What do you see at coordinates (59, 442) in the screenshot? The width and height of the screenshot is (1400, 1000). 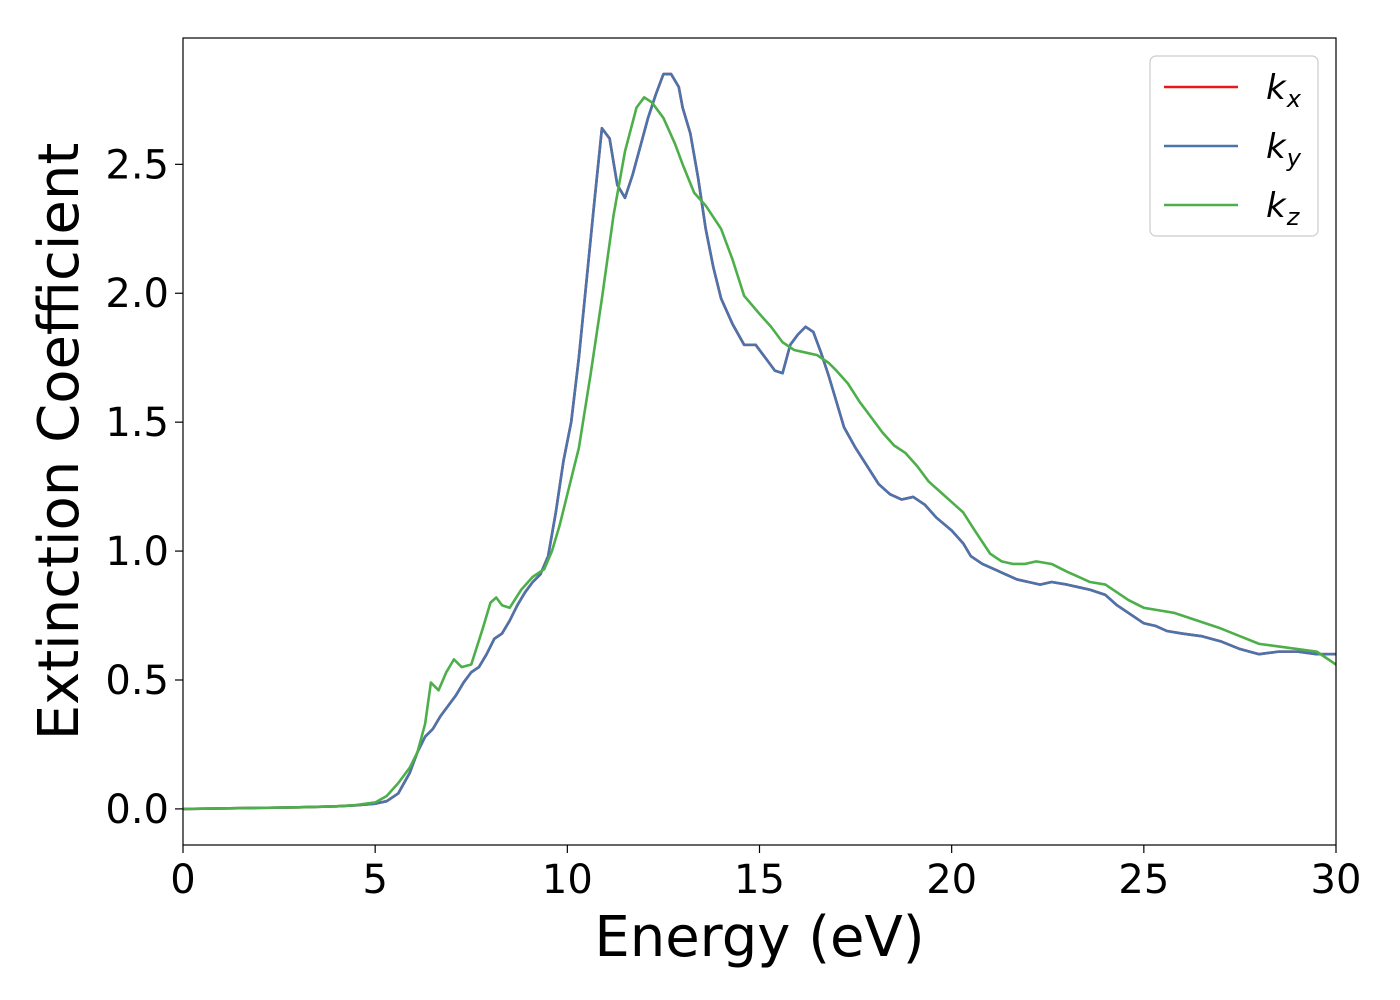 I see `y-axis-label: Extinction Coefficient` at bounding box center [59, 442].